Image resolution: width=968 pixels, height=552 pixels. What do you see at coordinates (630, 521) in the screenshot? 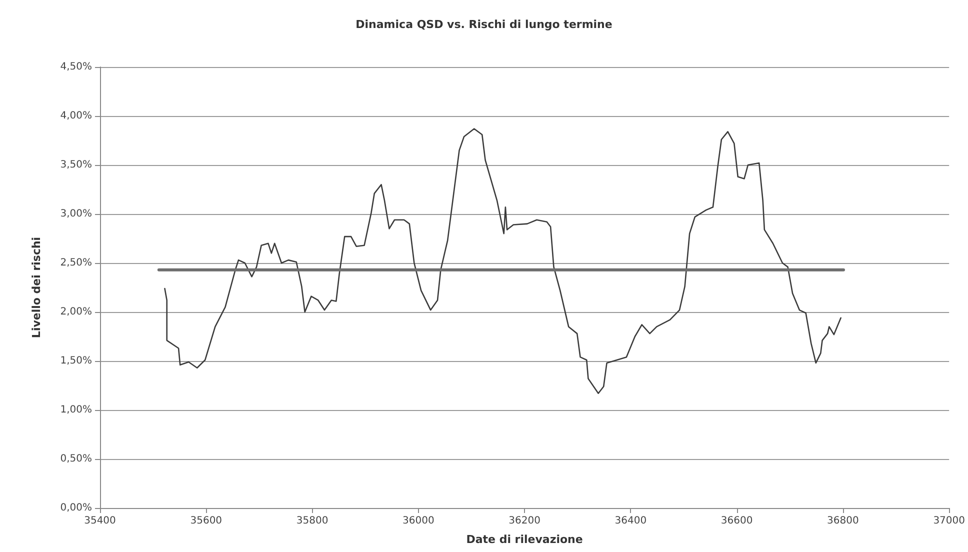
I see `x-tick-label: 36400` at bounding box center [630, 521].